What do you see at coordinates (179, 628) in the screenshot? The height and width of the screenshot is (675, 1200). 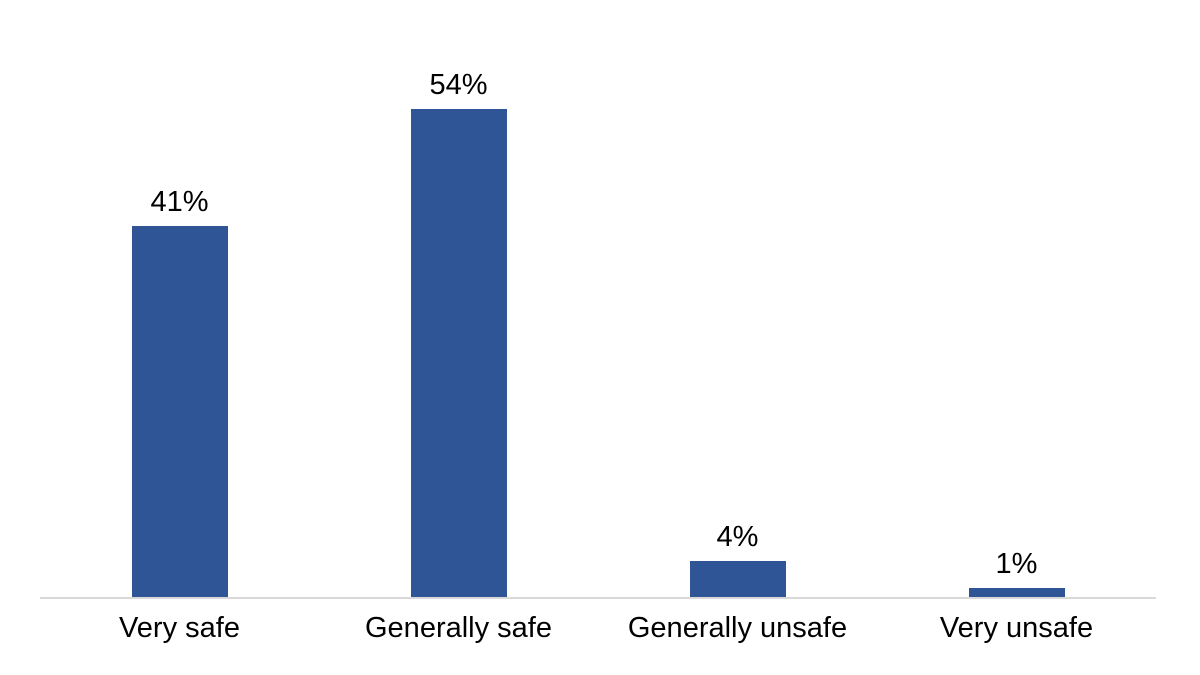 I see `x-axis-label: Very safe` at bounding box center [179, 628].